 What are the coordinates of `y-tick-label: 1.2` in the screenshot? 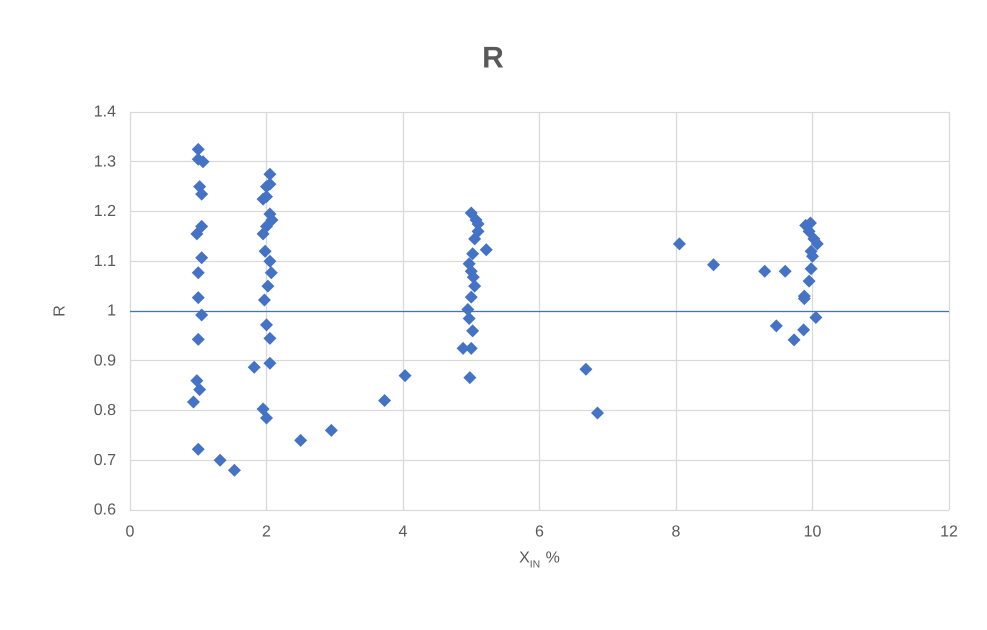 It's located at (105, 211).